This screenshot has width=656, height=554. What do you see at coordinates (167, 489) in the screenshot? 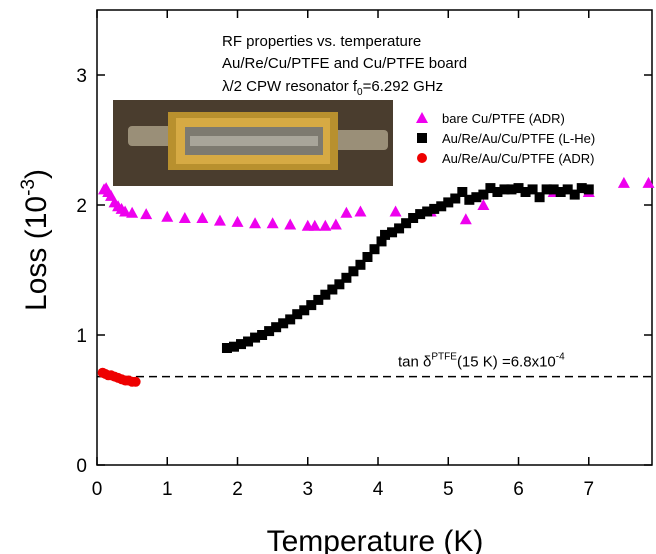
I see `x-tick-label: 1` at bounding box center [167, 489].